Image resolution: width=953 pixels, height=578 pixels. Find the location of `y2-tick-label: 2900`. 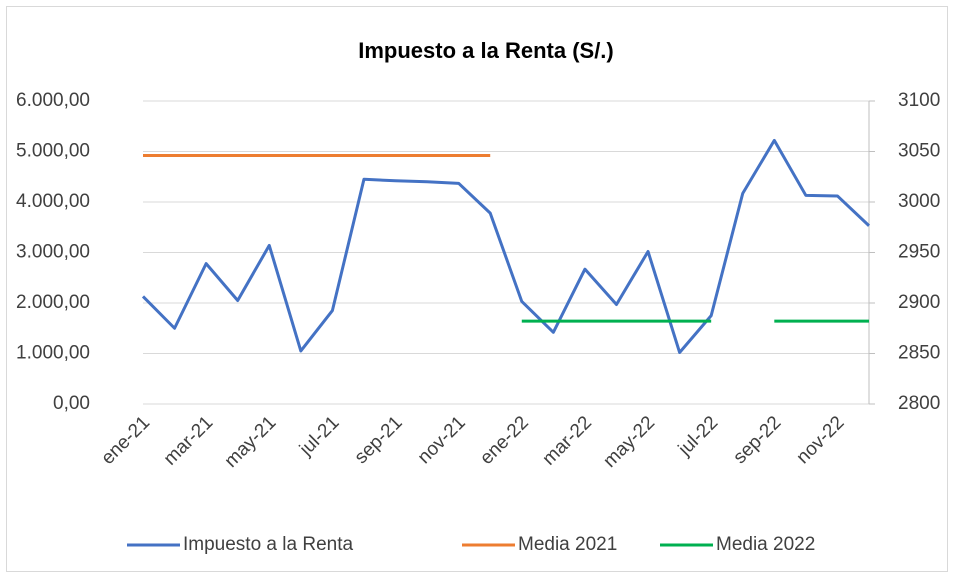

y2-tick-label: 2900 is located at coordinates (919, 302).